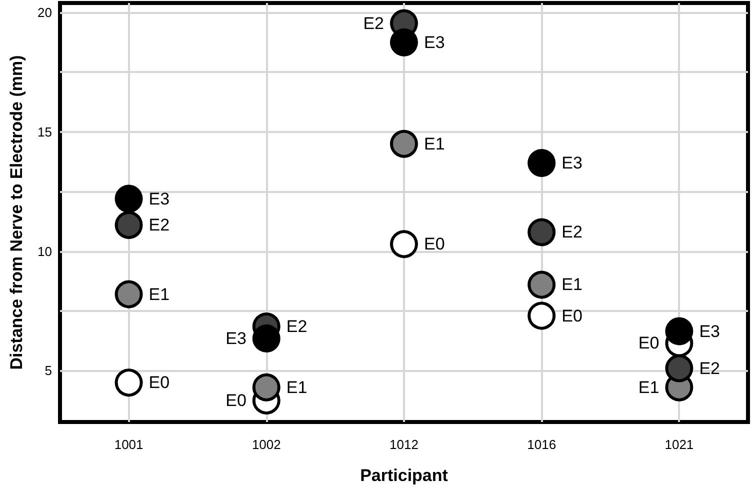 Image resolution: width=751 pixels, height=497 pixels. What do you see at coordinates (679, 444) in the screenshot?
I see `x-tick-label: 1021` at bounding box center [679, 444].